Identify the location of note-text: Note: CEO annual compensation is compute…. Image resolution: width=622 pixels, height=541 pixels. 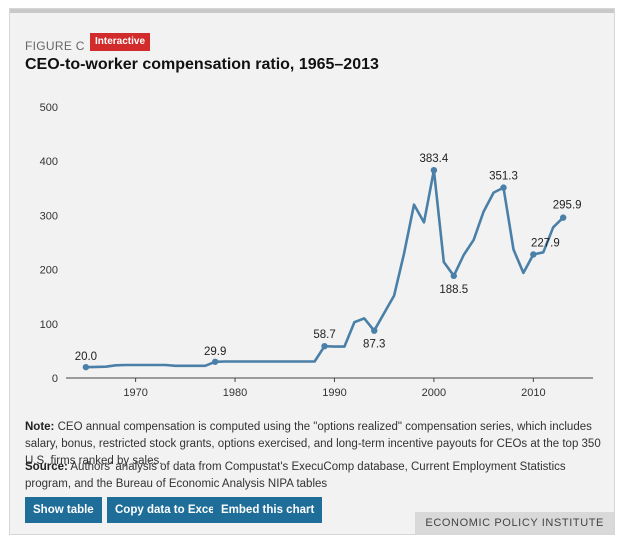
(315, 444).